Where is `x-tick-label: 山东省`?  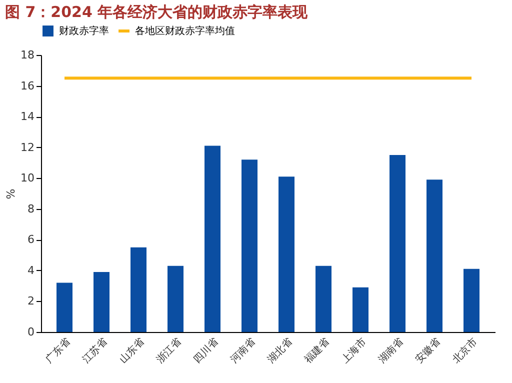 x-tick-label: 山东省 is located at coordinates (132, 351).